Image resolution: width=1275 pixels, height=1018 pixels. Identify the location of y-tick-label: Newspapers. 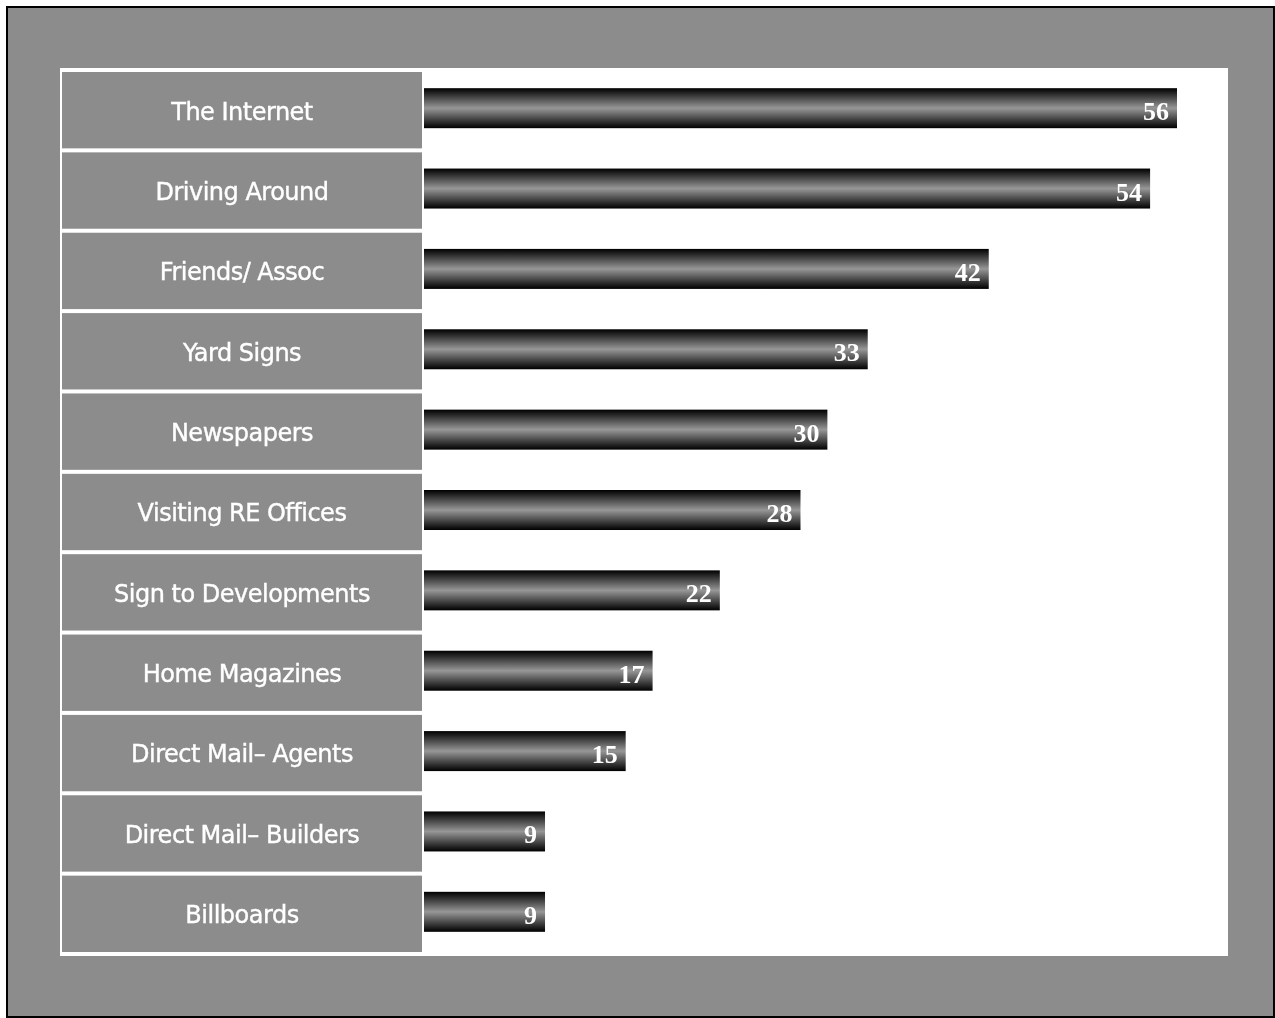
(242, 433).